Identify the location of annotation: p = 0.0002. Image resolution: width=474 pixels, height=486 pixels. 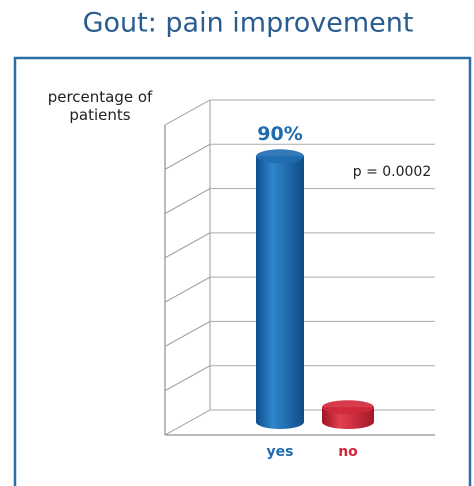
(392, 172).